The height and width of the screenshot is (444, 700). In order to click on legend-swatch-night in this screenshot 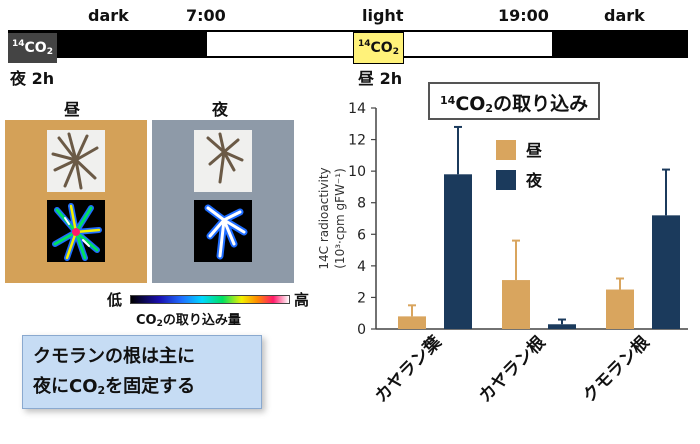, I will do `click(506, 180)`.